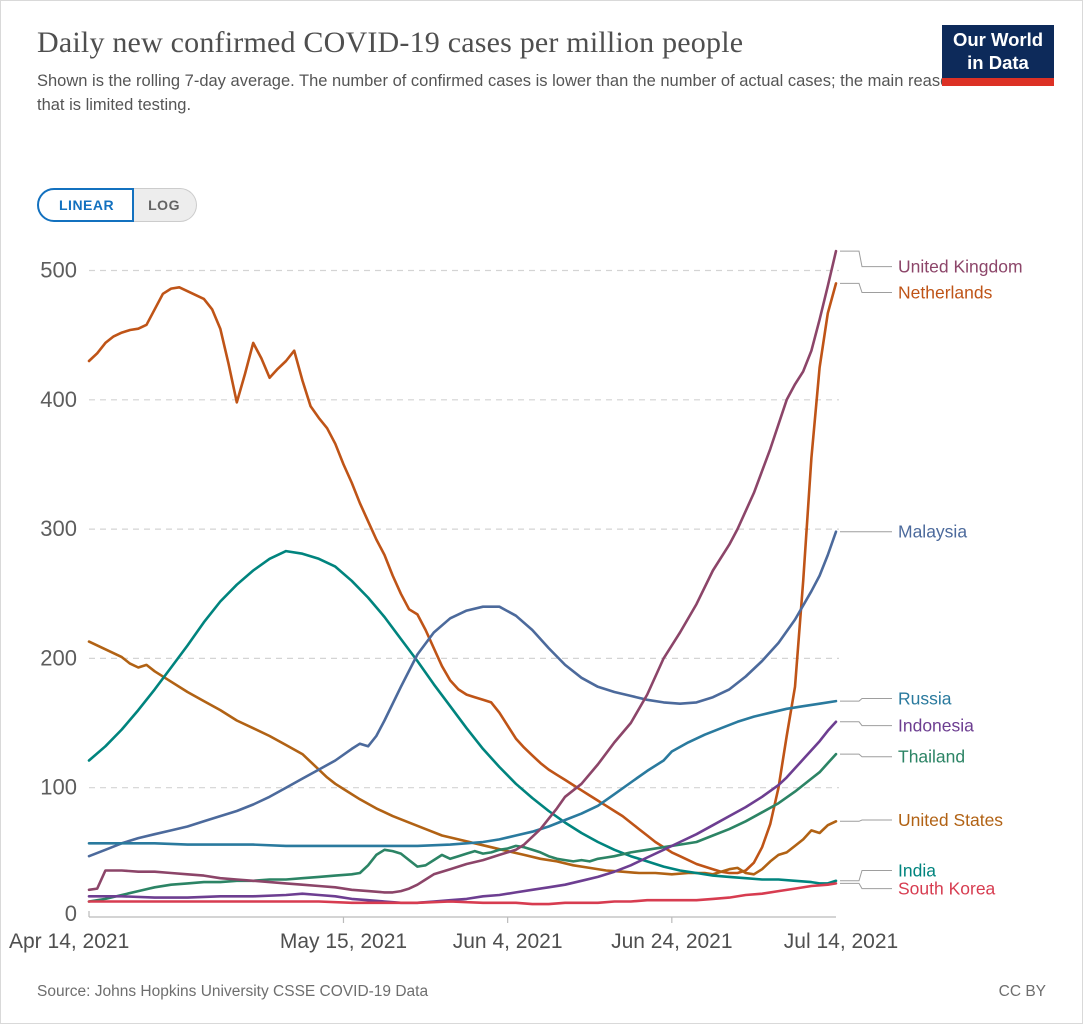 This screenshot has width=1083, height=1025. Describe the element at coordinates (69, 941) in the screenshot. I see `x-tick-label-0: Apr 14, 2021` at that location.